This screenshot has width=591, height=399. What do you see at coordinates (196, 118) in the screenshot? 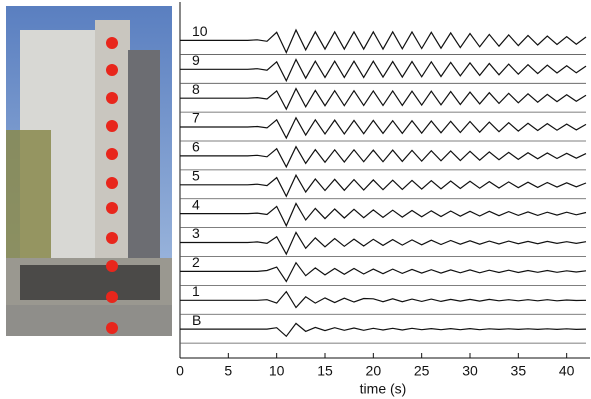
I see `trace-label: 7` at bounding box center [196, 118].